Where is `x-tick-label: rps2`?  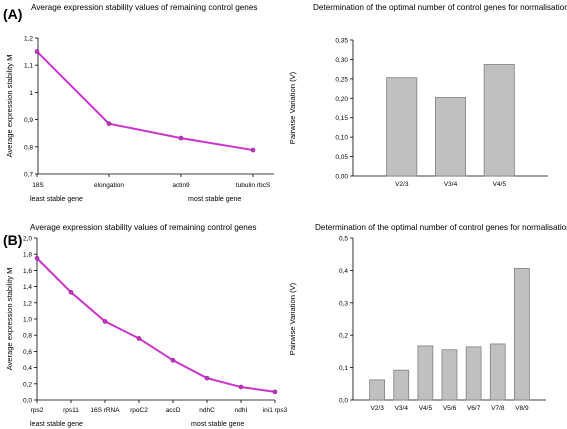 x-tick-label: rps2 is located at coordinates (37, 410).